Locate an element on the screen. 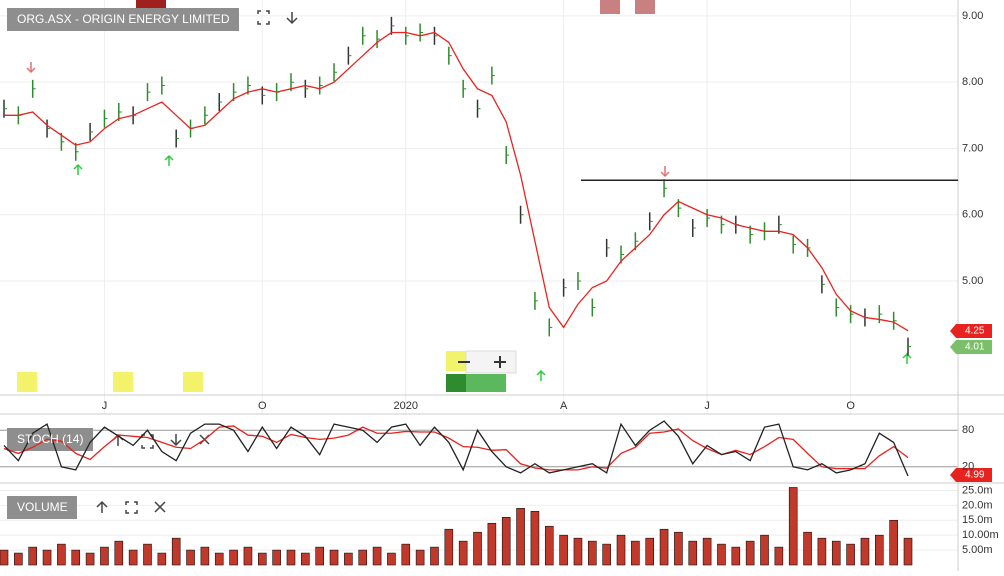  y-tick-label: 6.00 is located at coordinates (972, 215).